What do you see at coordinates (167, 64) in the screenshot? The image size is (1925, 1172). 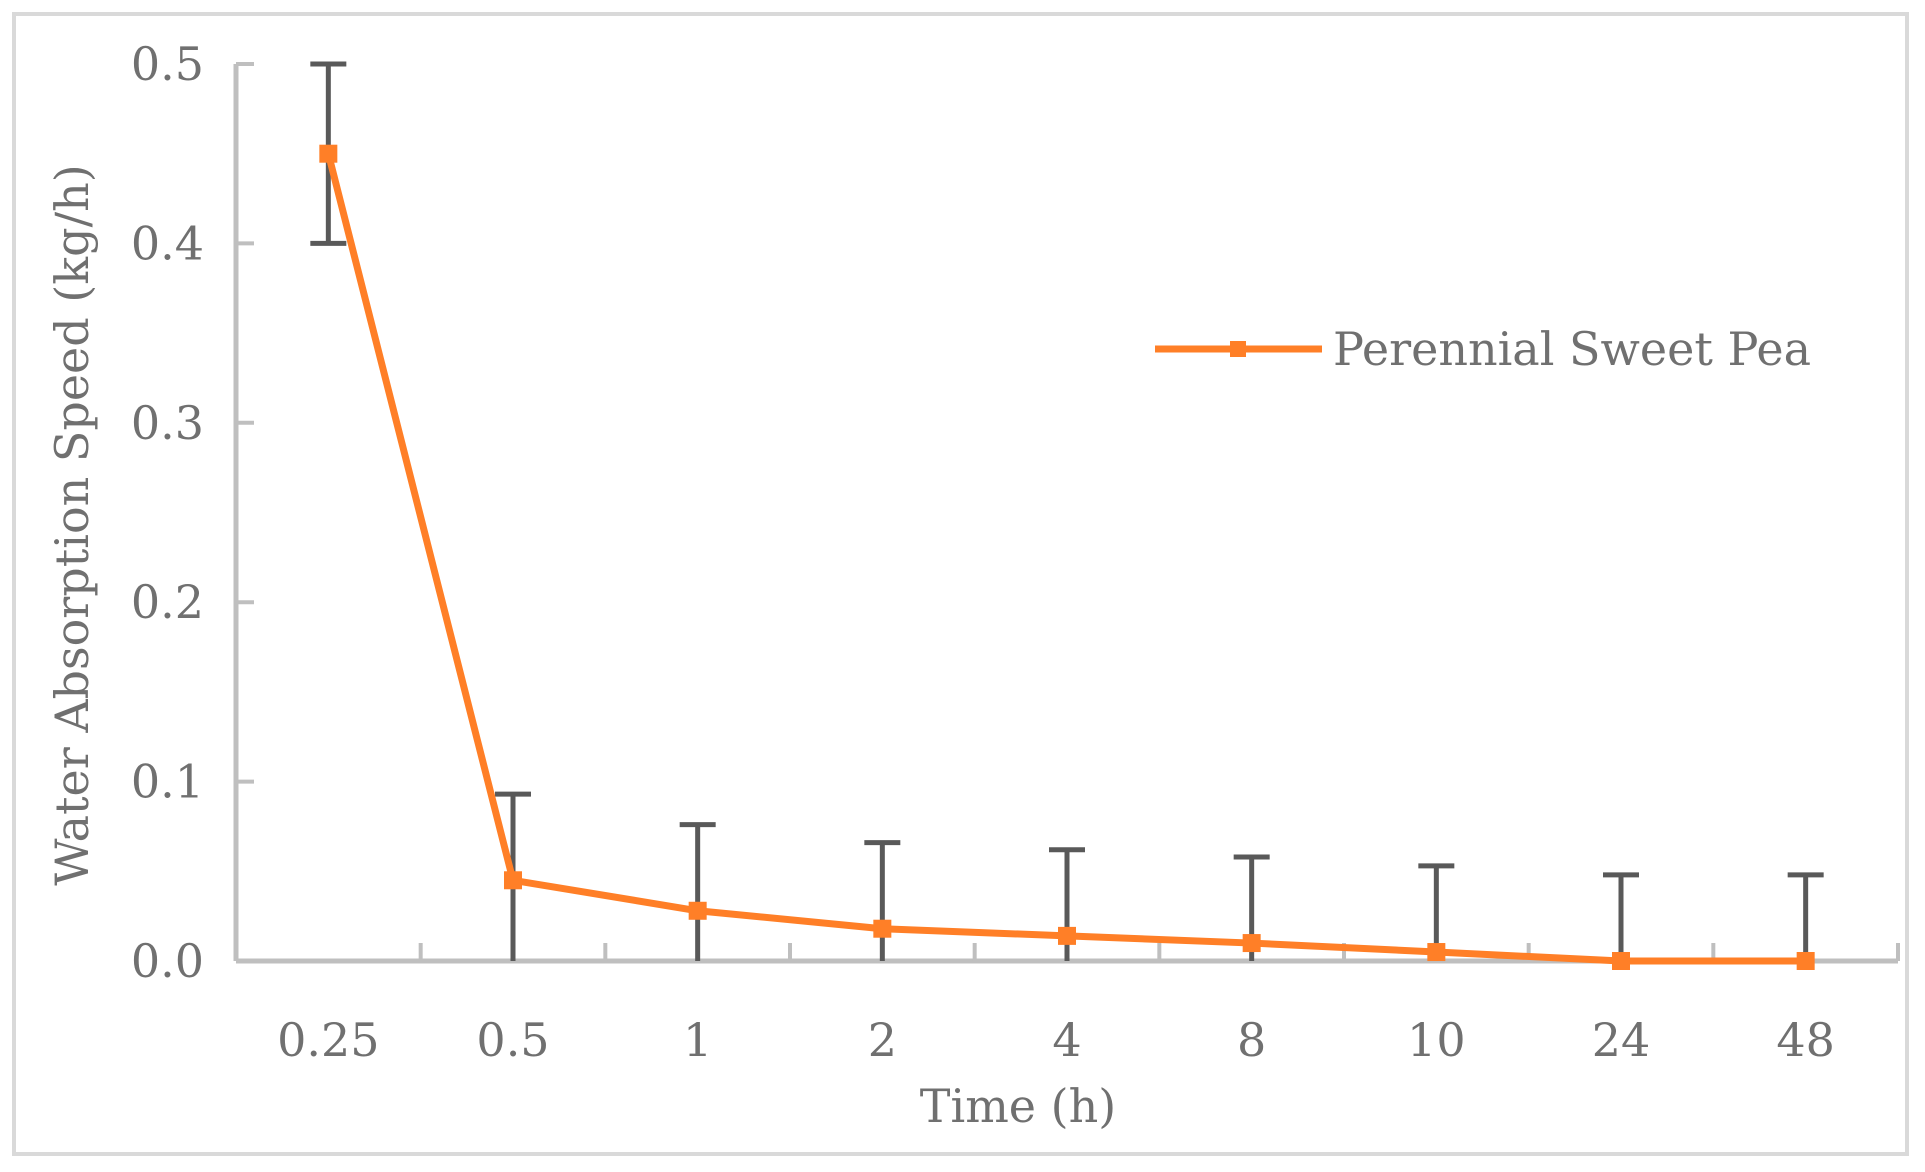 I see `y-tick-label: 0.5` at bounding box center [167, 64].